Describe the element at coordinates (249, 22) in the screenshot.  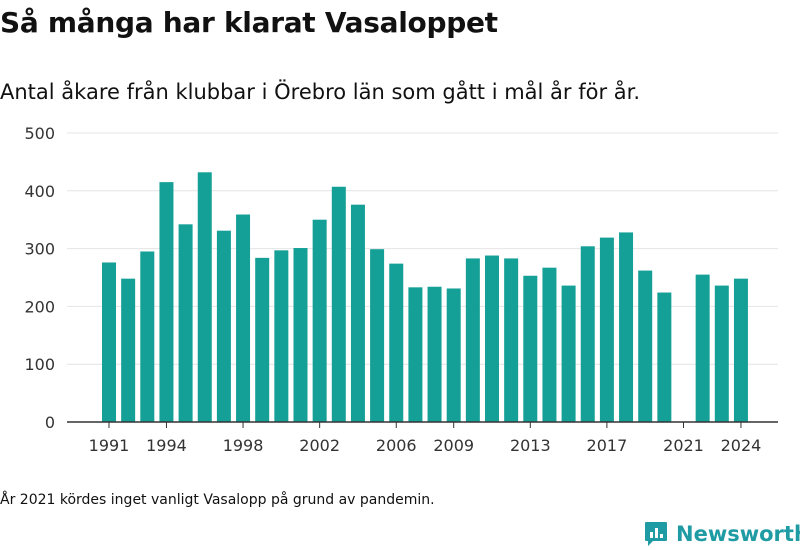
I see `chart-title: Så många har klarat Vasaloppet` at that location.